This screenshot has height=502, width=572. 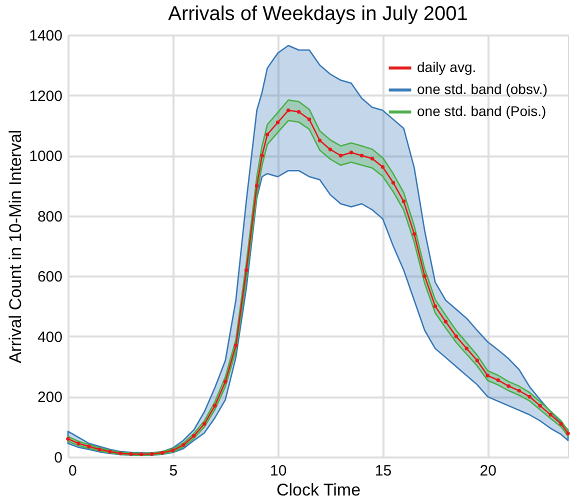 What do you see at coordinates (278, 471) in the screenshot?
I see `x-tick-label: 10` at bounding box center [278, 471].